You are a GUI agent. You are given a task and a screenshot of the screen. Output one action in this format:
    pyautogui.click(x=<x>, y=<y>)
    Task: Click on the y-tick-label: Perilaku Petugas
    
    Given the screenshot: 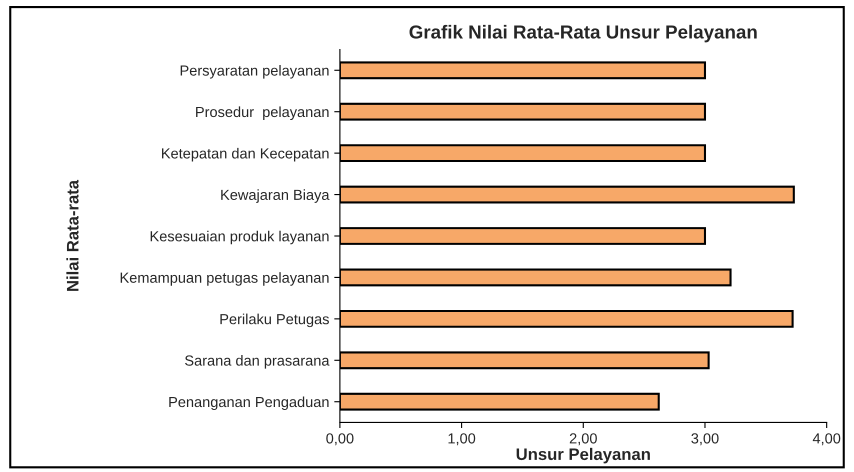 What is the action you would take?
    pyautogui.click(x=274, y=321)
    